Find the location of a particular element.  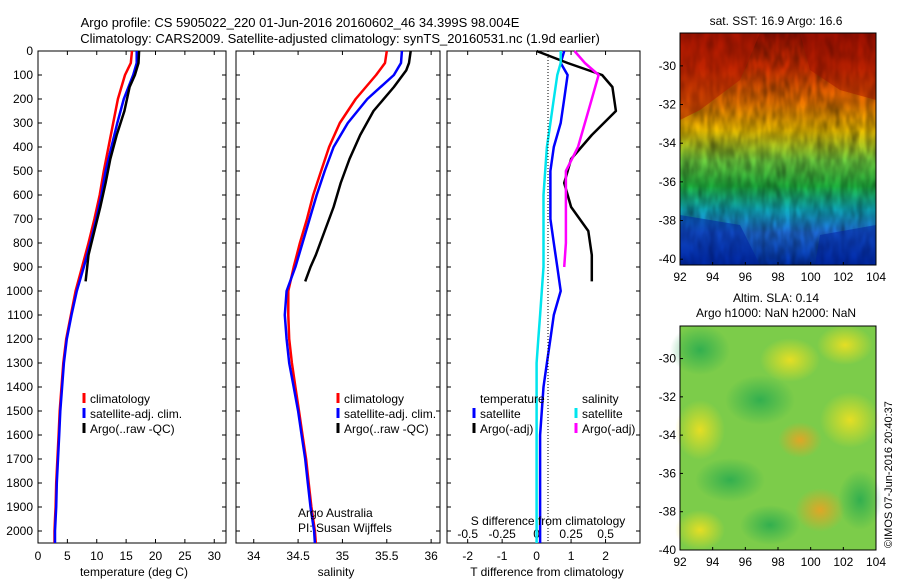

credit-text: Argo Australia is located at coordinates (335, 513).